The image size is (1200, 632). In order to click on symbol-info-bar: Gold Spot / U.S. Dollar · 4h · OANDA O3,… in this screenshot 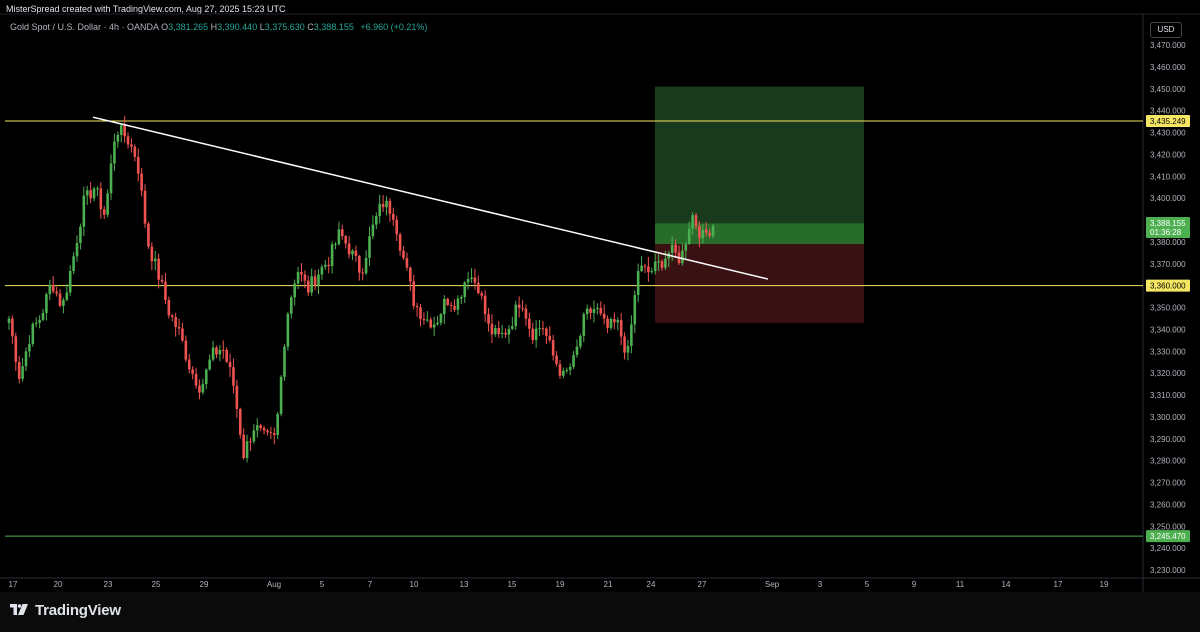, I will do `click(218, 27)`.